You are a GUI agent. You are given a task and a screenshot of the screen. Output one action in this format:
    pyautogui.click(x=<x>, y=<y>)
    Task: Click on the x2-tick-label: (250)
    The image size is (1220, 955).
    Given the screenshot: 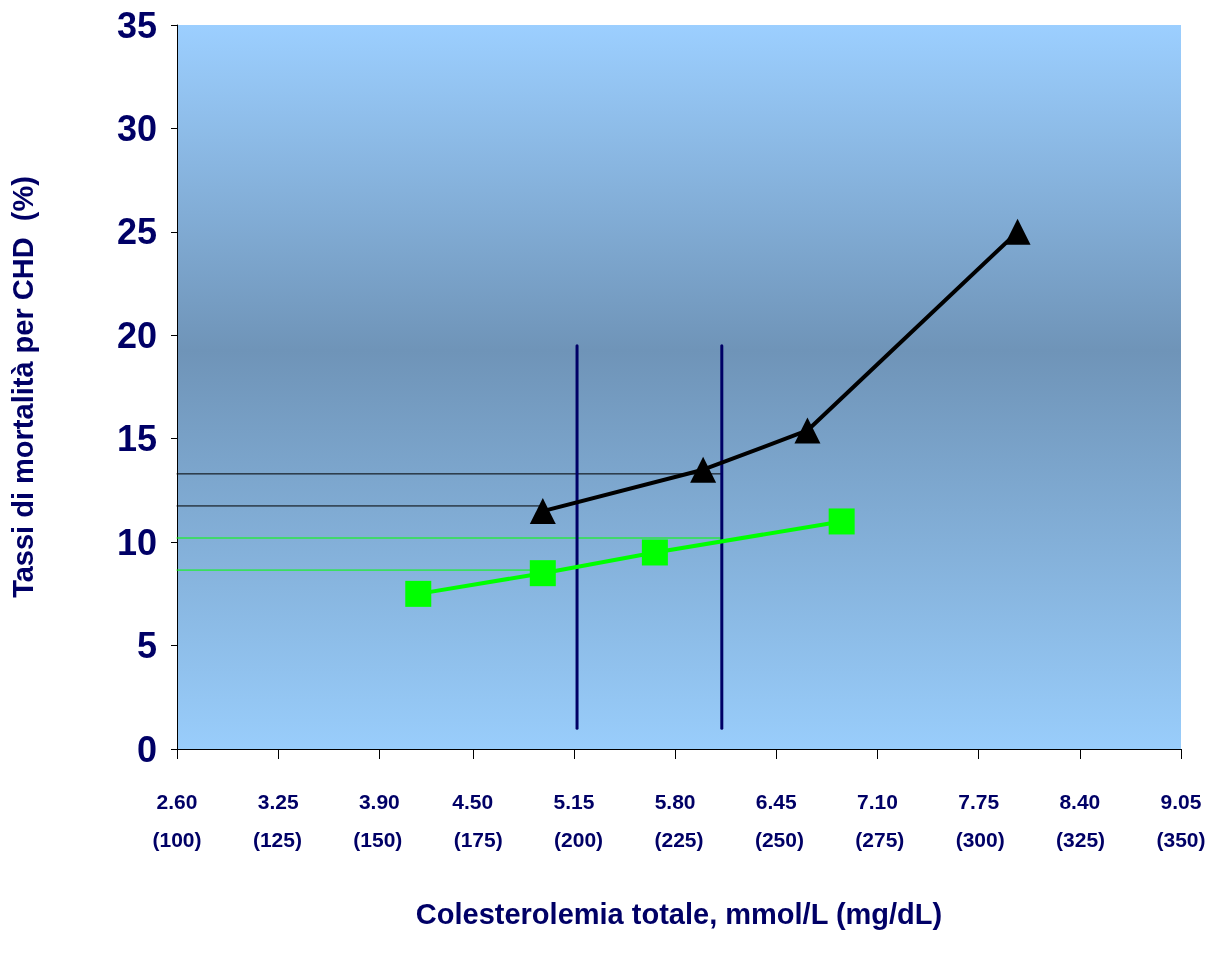 What is the action you would take?
    pyautogui.click(x=779, y=839)
    